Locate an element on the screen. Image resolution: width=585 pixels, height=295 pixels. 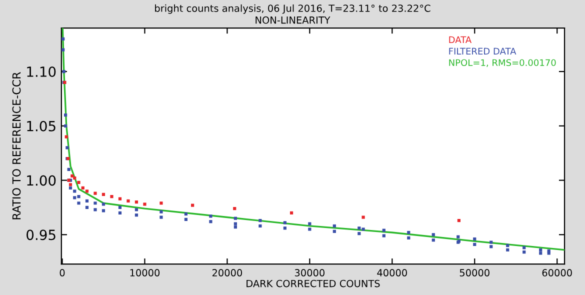
y-tick-label: 0.95 is located at coordinates (41, 235).